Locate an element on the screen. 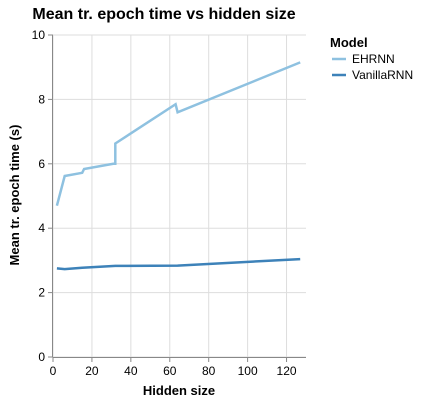 The height and width of the screenshot is (404, 423). series-line-vanillarnn is located at coordinates (178, 264).